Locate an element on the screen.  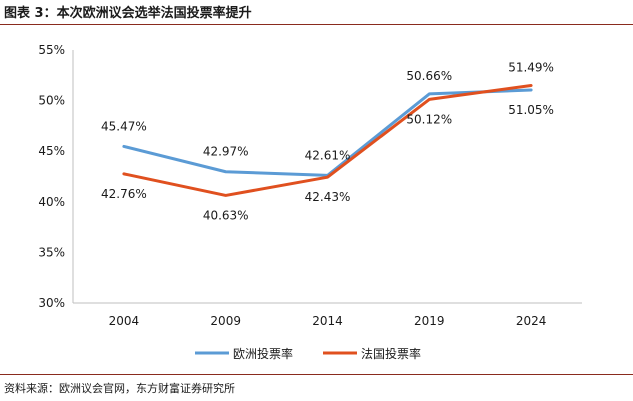
figure-title: 图表 3：本次欧洲议会选举法国投票率提升 is located at coordinates (128, 13).